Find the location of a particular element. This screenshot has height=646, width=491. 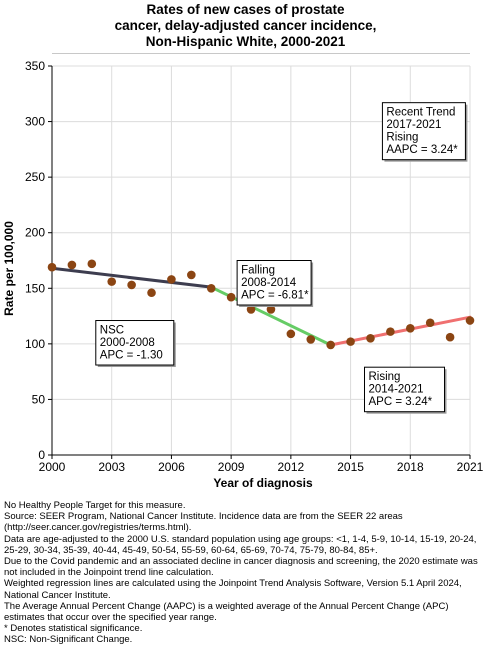

title-line-1: Rates of new cases of prostate is located at coordinates (245, 9).